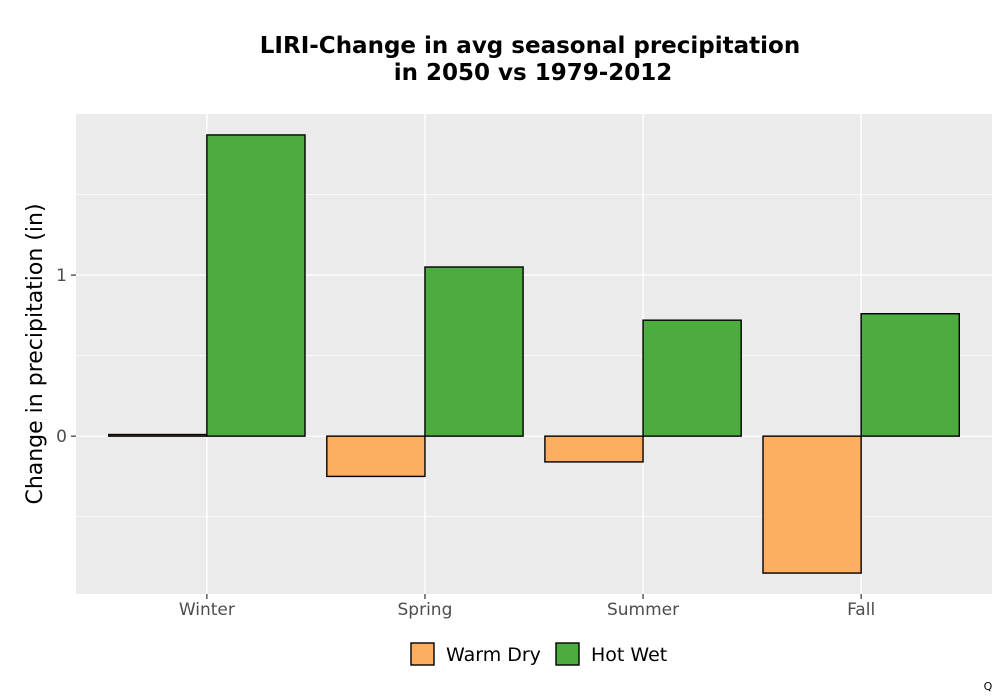 This screenshot has height=700, width=1000. What do you see at coordinates (61, 276) in the screenshot?
I see `y-tick-label: 1` at bounding box center [61, 276].